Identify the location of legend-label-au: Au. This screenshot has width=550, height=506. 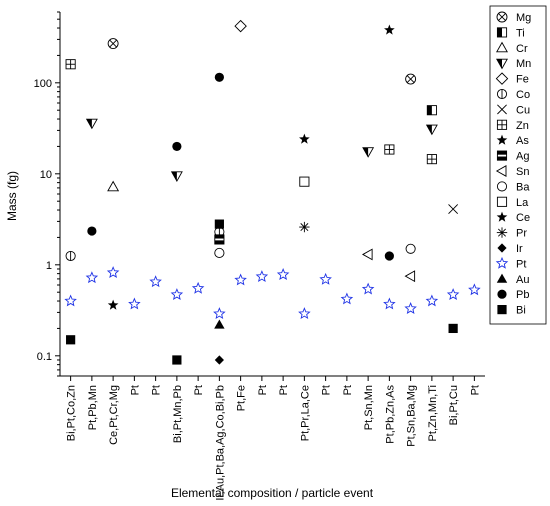
(522, 280).